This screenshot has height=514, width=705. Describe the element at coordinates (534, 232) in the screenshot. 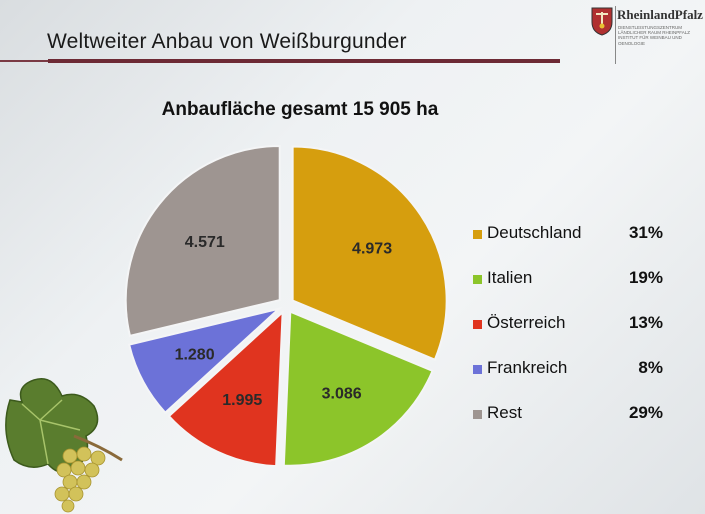

I see `legend-label: Deutschland` at that location.